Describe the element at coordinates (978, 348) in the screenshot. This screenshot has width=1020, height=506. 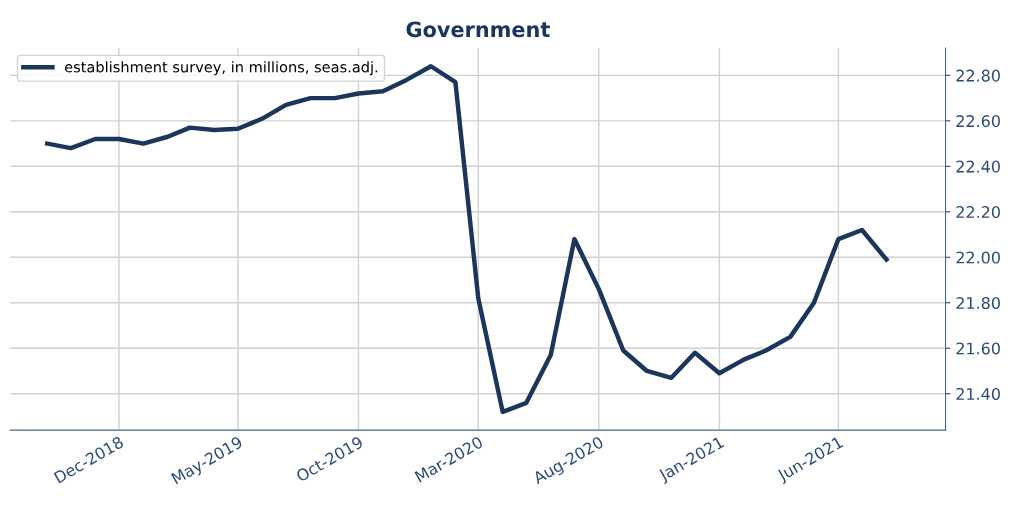
I see `y-tick-label: 21.60` at that location.